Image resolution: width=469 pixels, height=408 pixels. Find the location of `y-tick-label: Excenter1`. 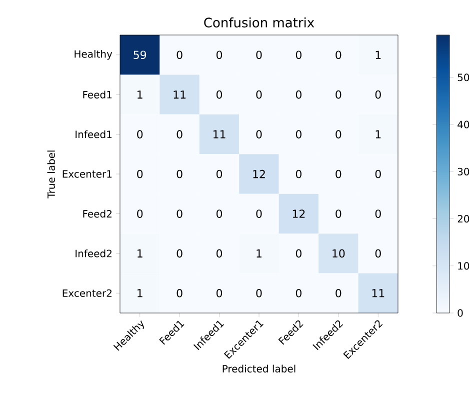

y-tick-label: Excenter1 is located at coordinates (87, 174).